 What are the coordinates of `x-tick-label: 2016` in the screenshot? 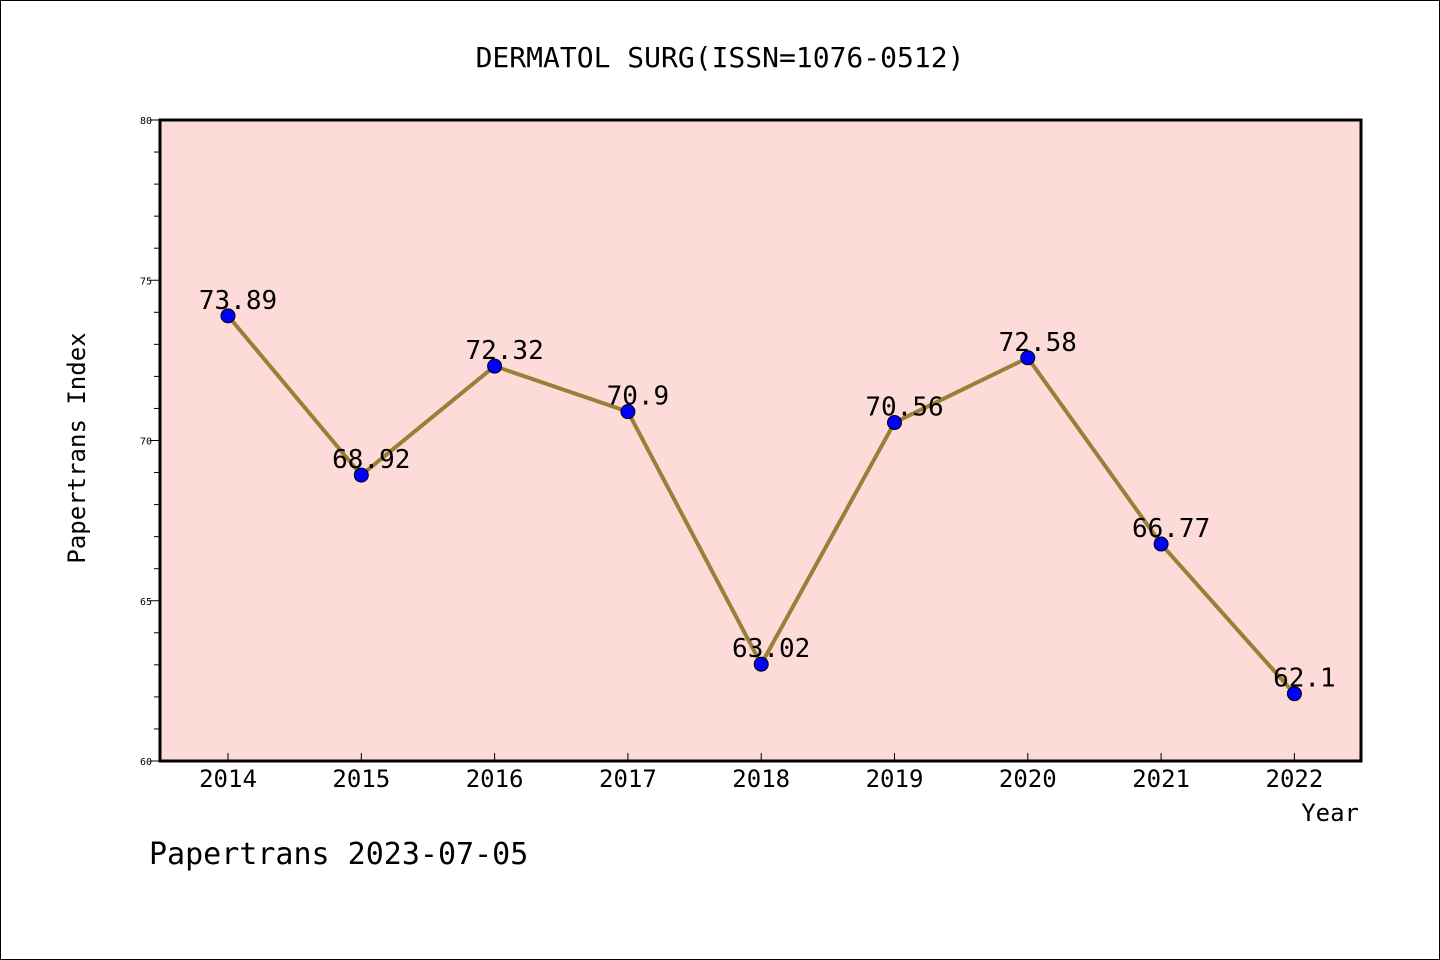 It's located at (495, 779).